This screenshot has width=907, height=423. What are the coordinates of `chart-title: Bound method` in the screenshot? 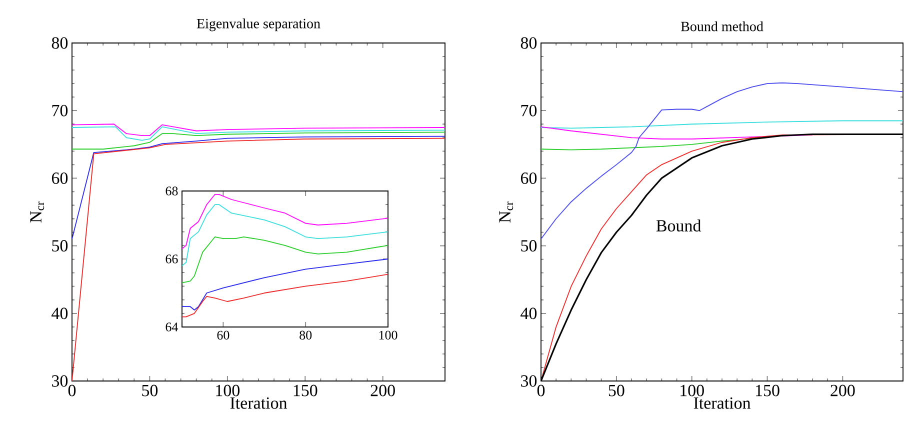 It's located at (722, 26).